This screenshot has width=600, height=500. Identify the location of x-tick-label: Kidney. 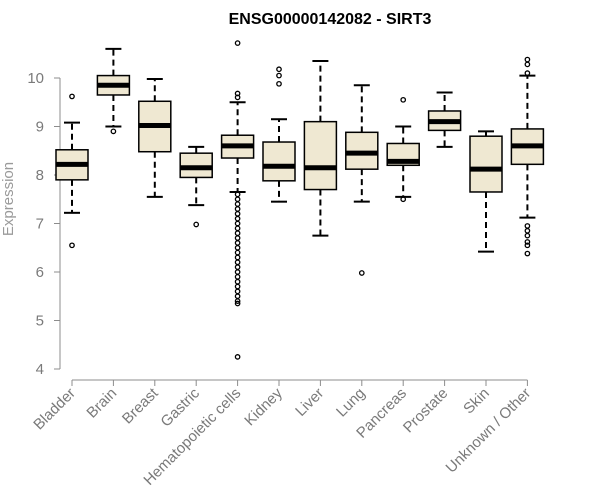
(263, 406).